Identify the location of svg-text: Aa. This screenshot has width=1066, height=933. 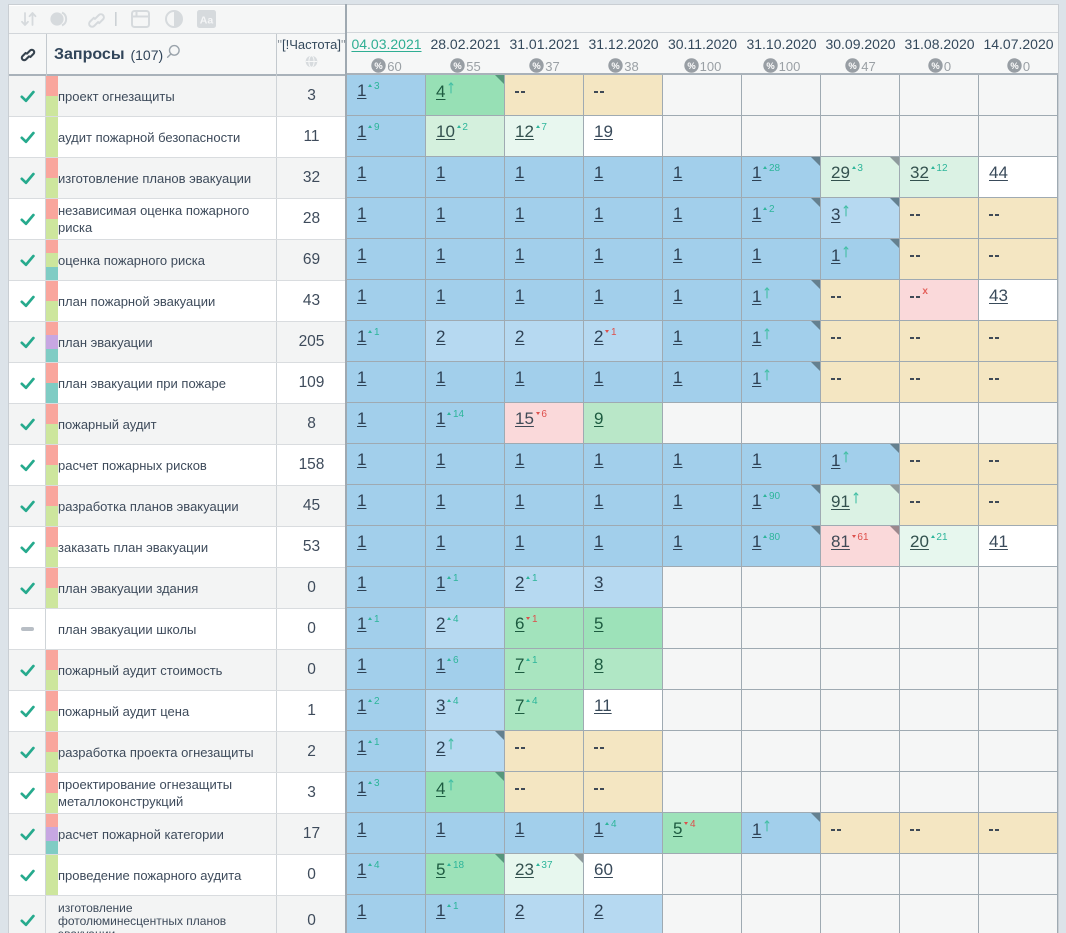
(207, 21).